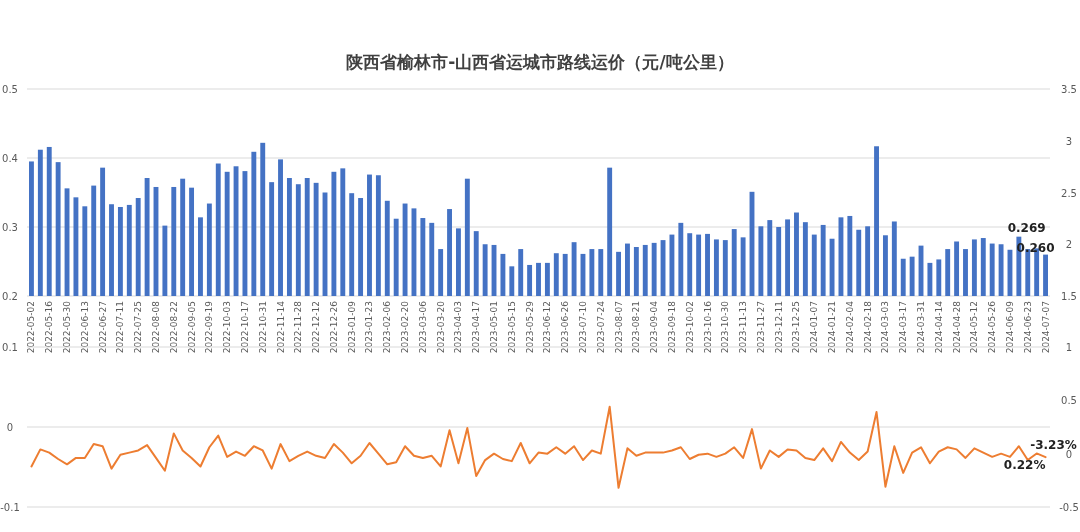  What do you see at coordinates (600, 327) in the screenshot?
I see `x-tick-label: 2023-07-24` at bounding box center [600, 327].